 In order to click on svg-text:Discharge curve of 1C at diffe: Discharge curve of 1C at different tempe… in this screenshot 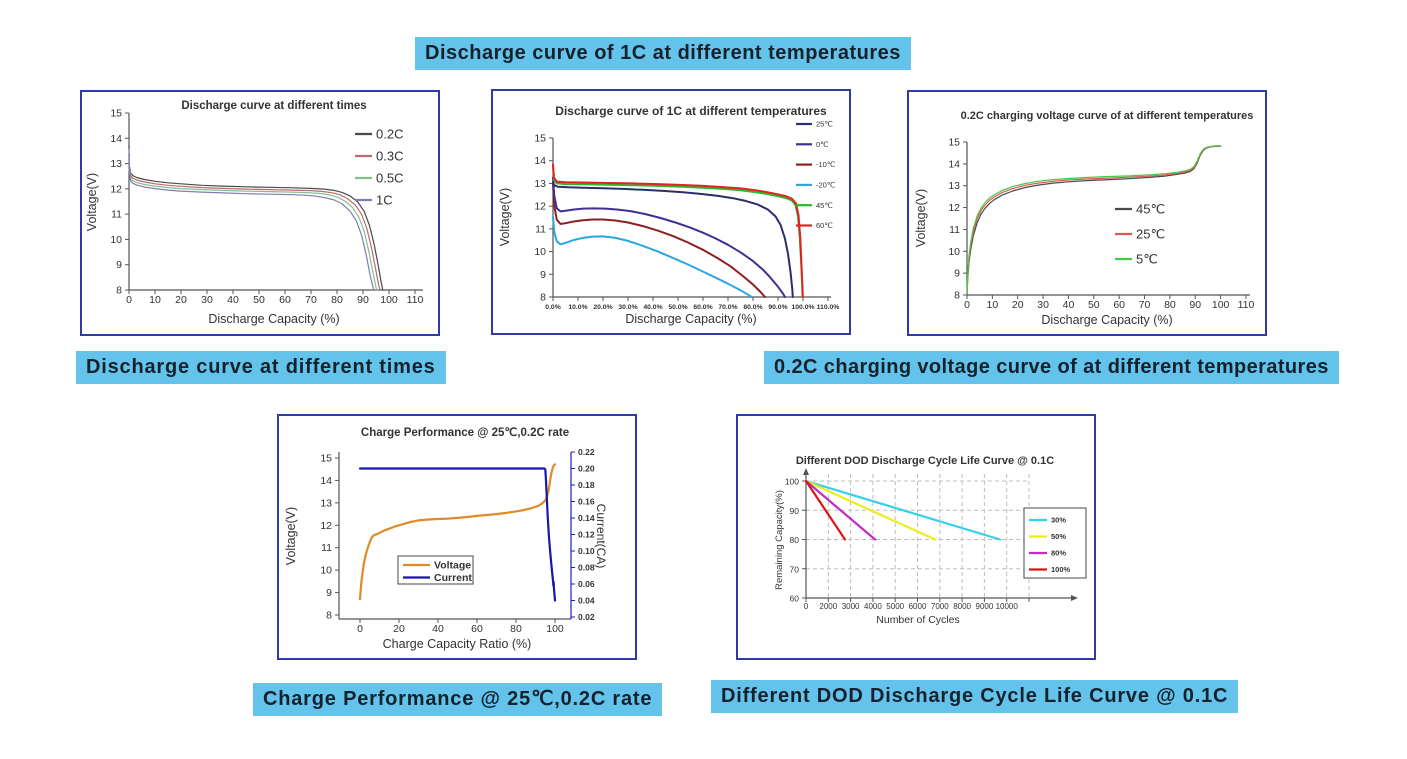, I will do `click(691, 111)`.